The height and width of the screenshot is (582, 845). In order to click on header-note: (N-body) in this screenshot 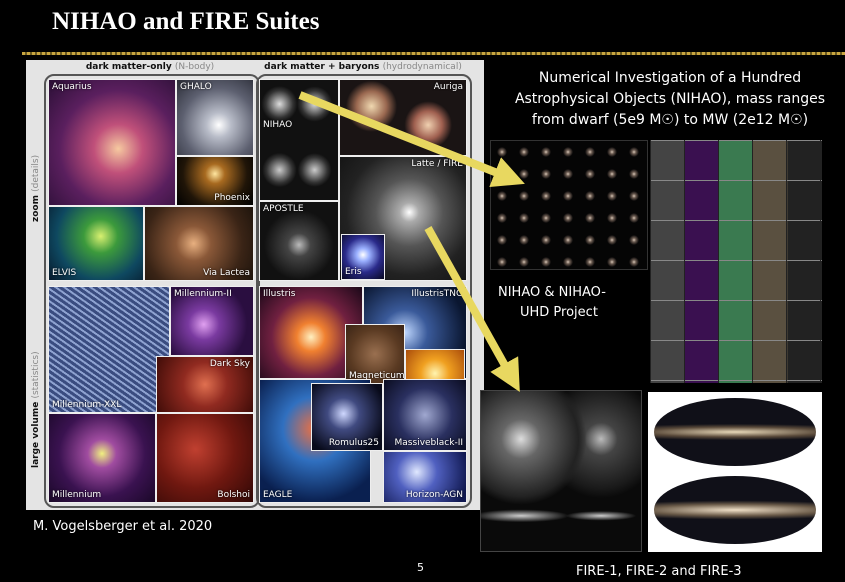, I will do `click(194, 67)`.